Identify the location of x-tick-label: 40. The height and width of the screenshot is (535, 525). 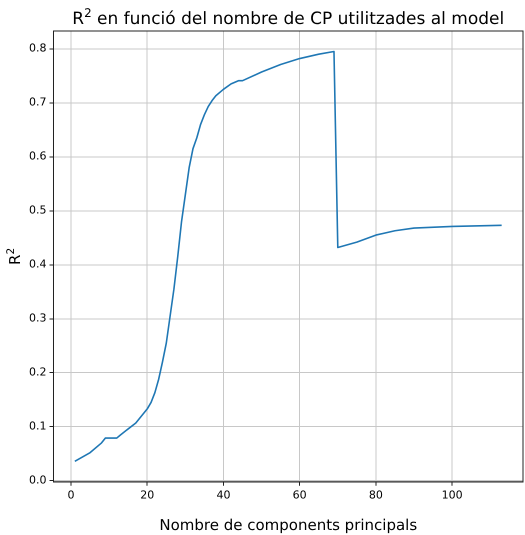
(223, 495).